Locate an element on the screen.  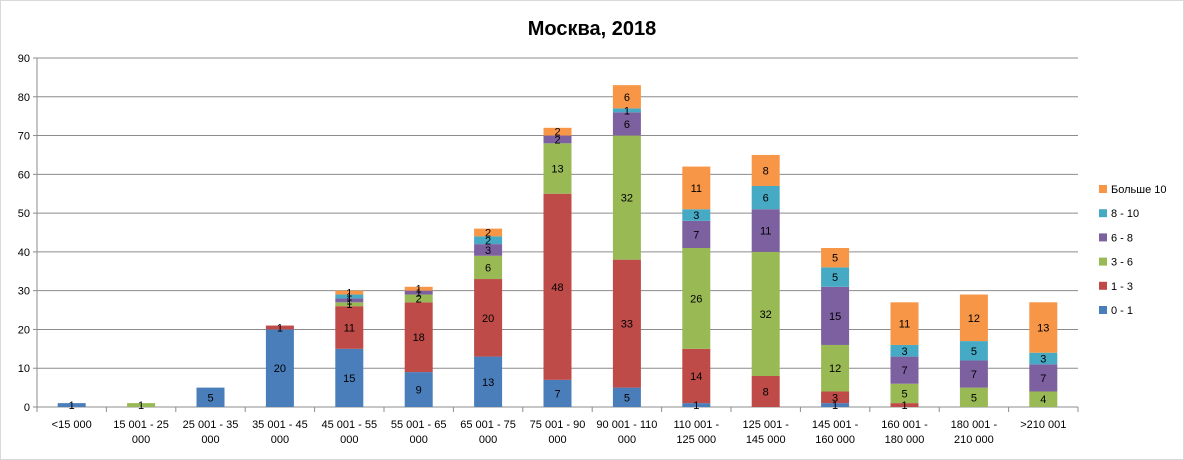
data-label: 12 is located at coordinates (835, 369).